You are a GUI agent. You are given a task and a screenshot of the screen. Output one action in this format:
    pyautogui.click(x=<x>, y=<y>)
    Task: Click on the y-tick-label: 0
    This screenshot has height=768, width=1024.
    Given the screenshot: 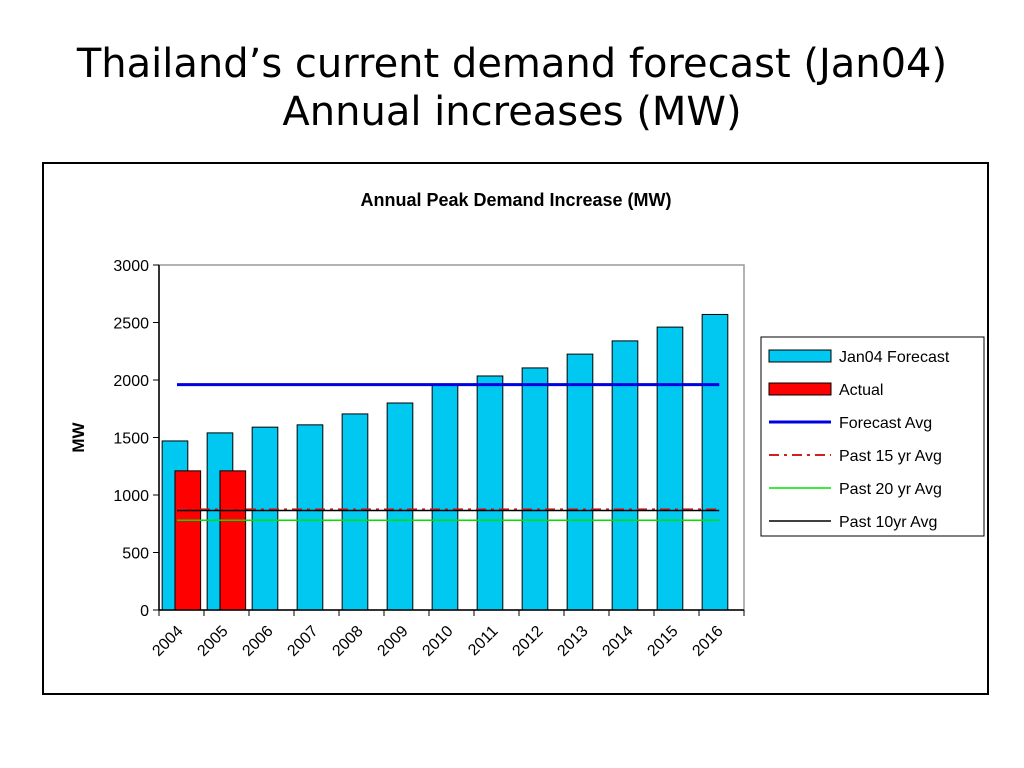 What is the action you would take?
    pyautogui.click(x=144, y=611)
    